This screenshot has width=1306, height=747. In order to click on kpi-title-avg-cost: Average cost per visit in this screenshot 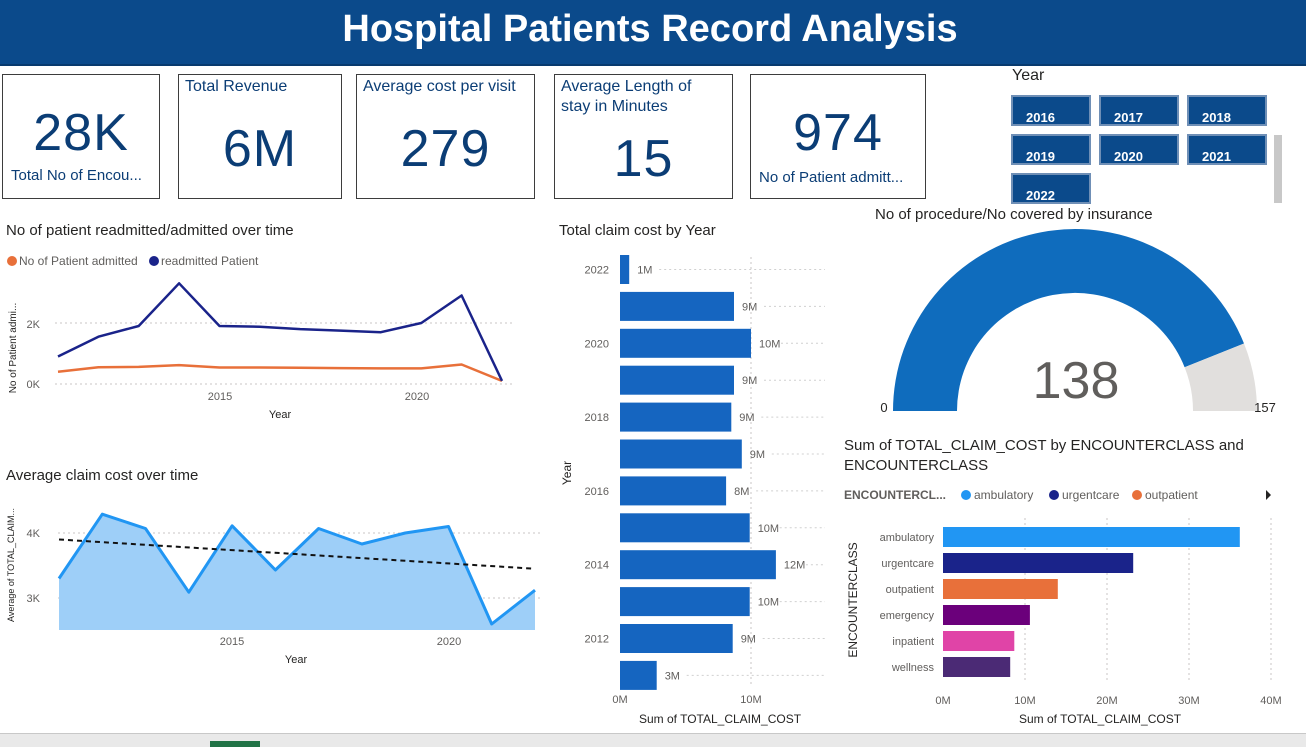, I will do `click(439, 86)`.